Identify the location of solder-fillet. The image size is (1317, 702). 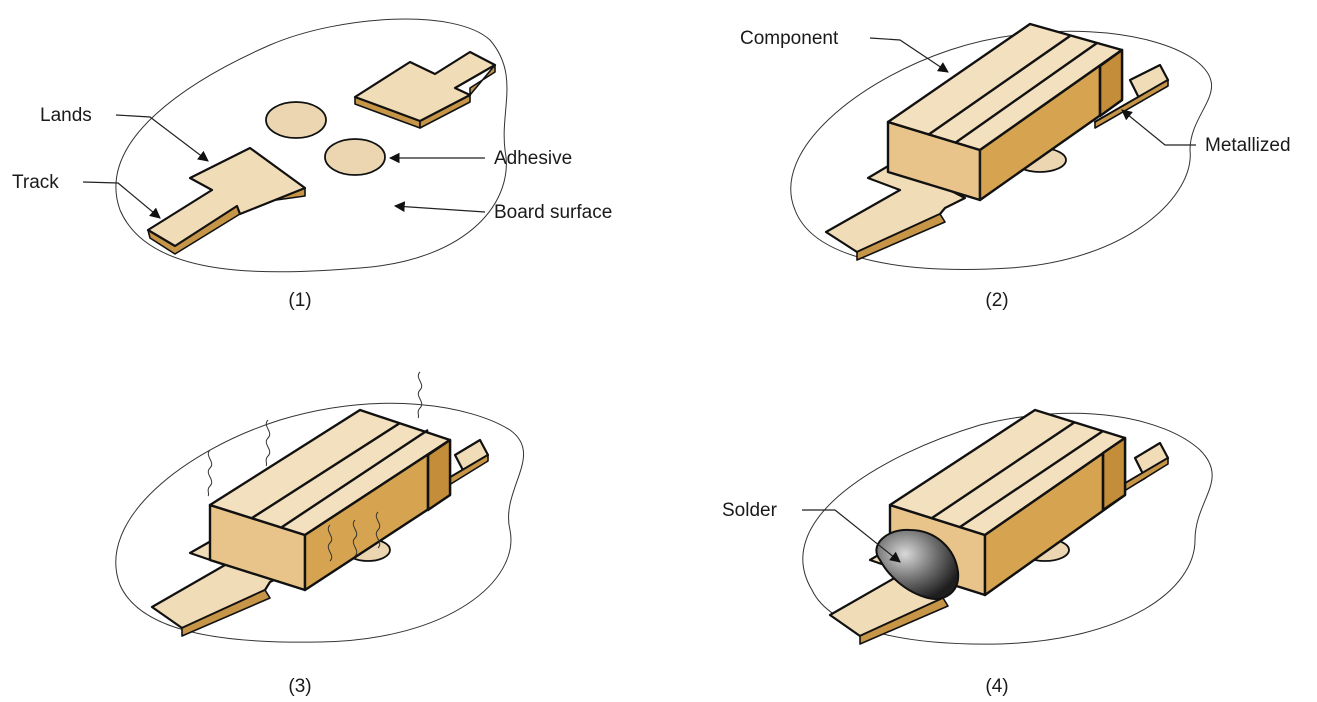
(917, 564).